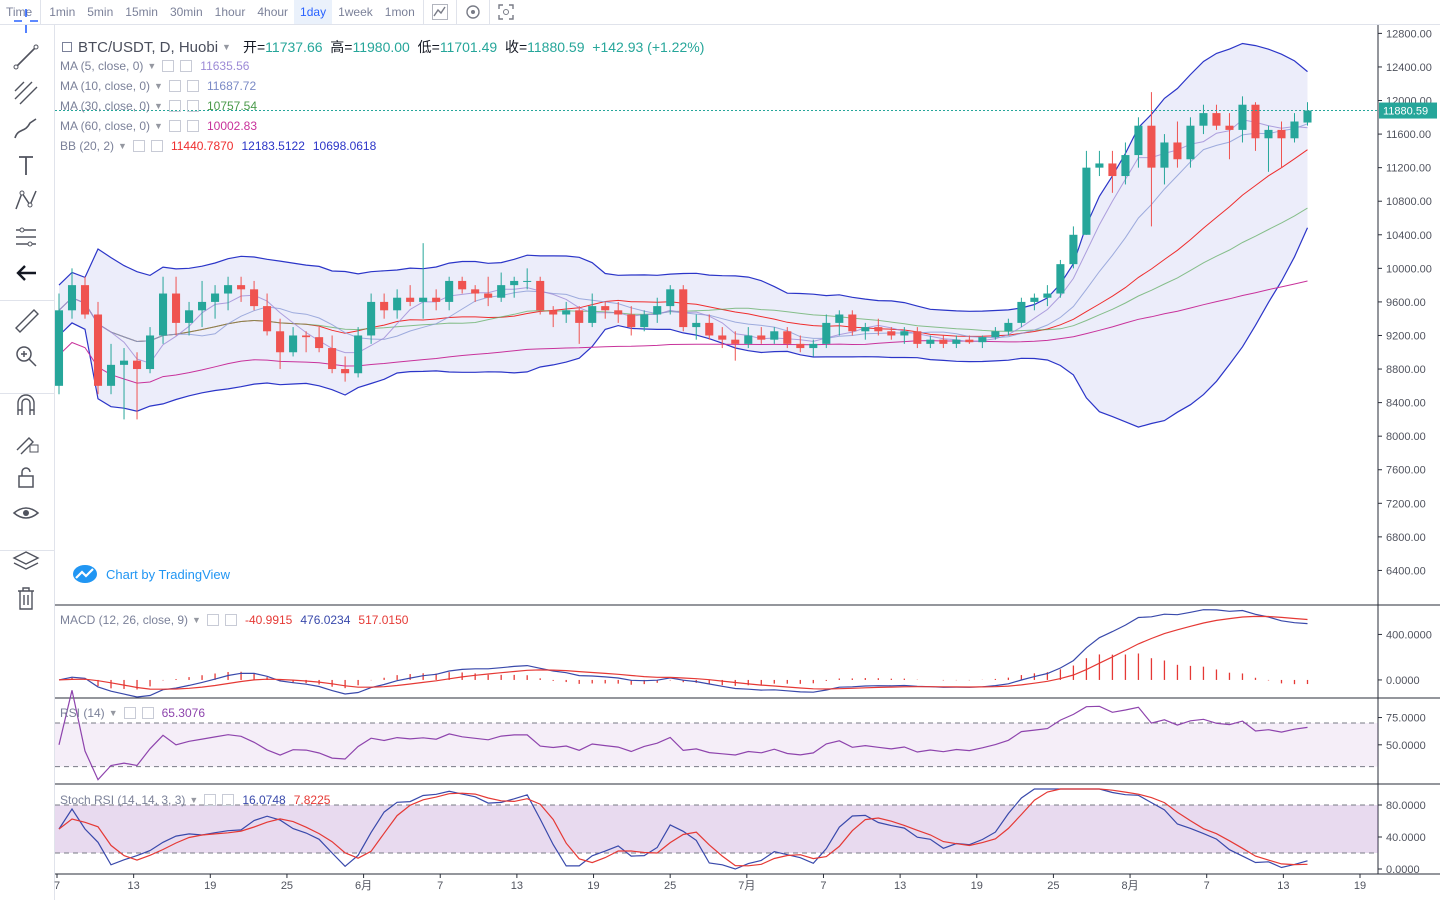 The height and width of the screenshot is (900, 1440). I want to click on lock-drawing-icon, so click(26, 441).